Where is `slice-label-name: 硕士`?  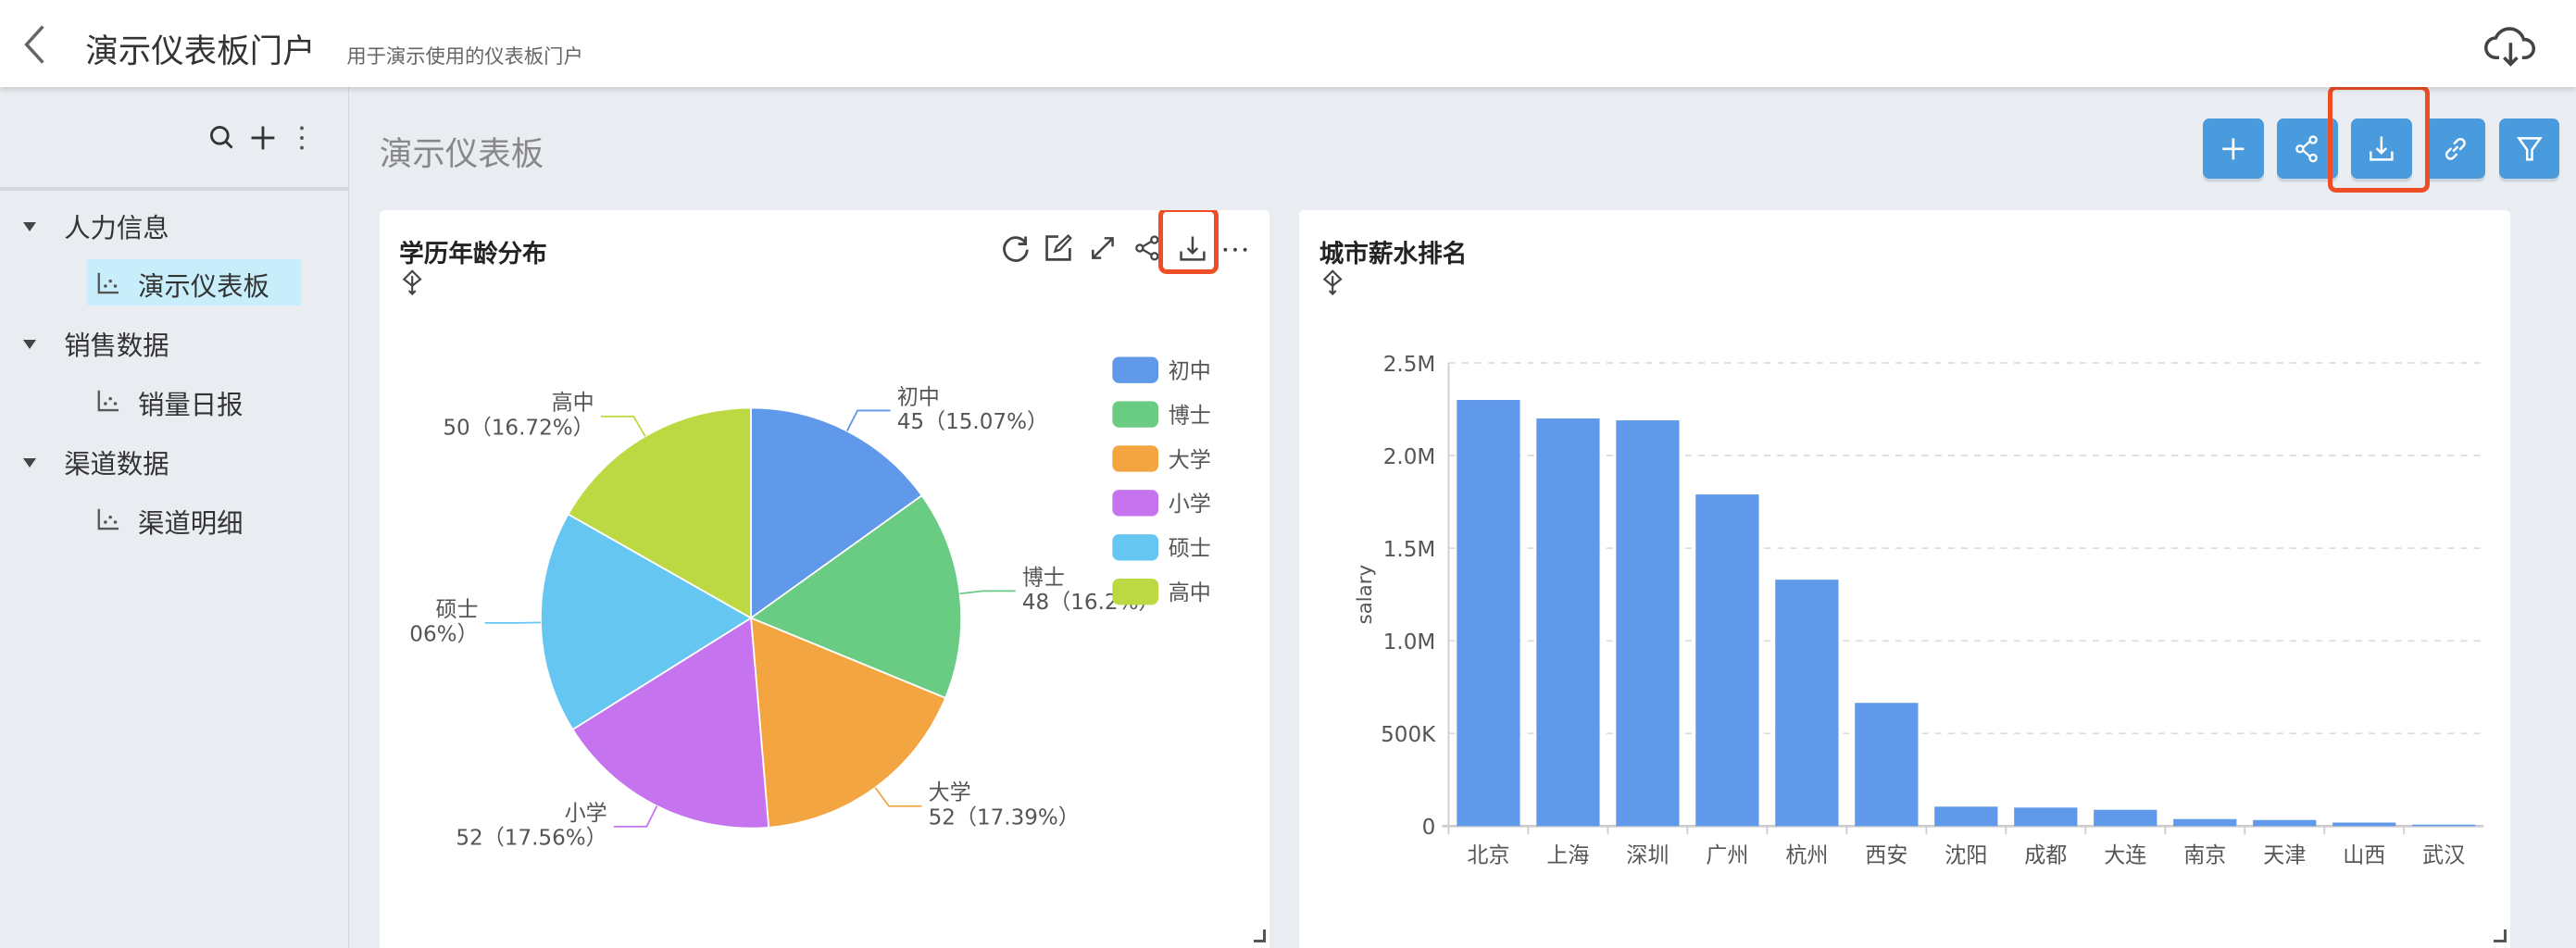
slice-label-name: 硕士 is located at coordinates (456, 609).